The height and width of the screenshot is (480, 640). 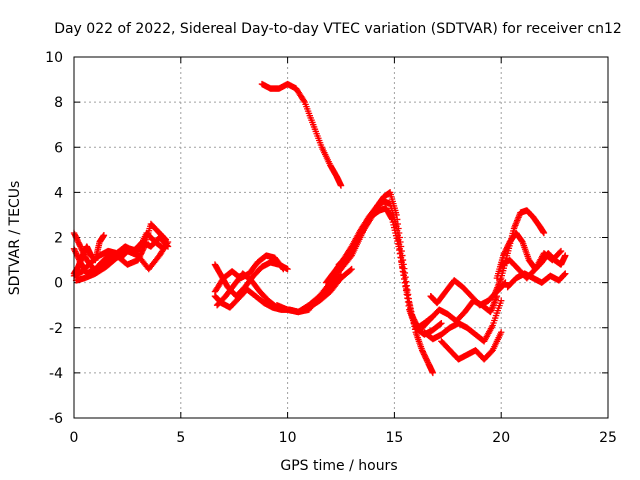 What do you see at coordinates (54, 58) in the screenshot?
I see `y-tick-label: 10` at bounding box center [54, 58].